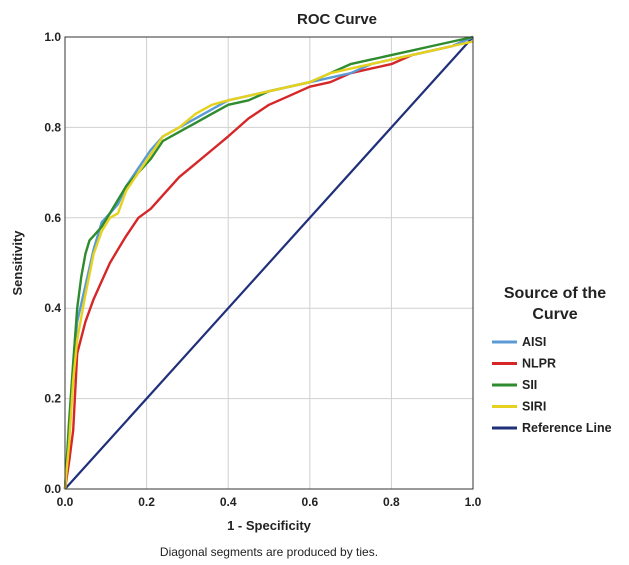 The image size is (629, 565). What do you see at coordinates (52, 37) in the screenshot?
I see `y-tick-label: 1.0` at bounding box center [52, 37].